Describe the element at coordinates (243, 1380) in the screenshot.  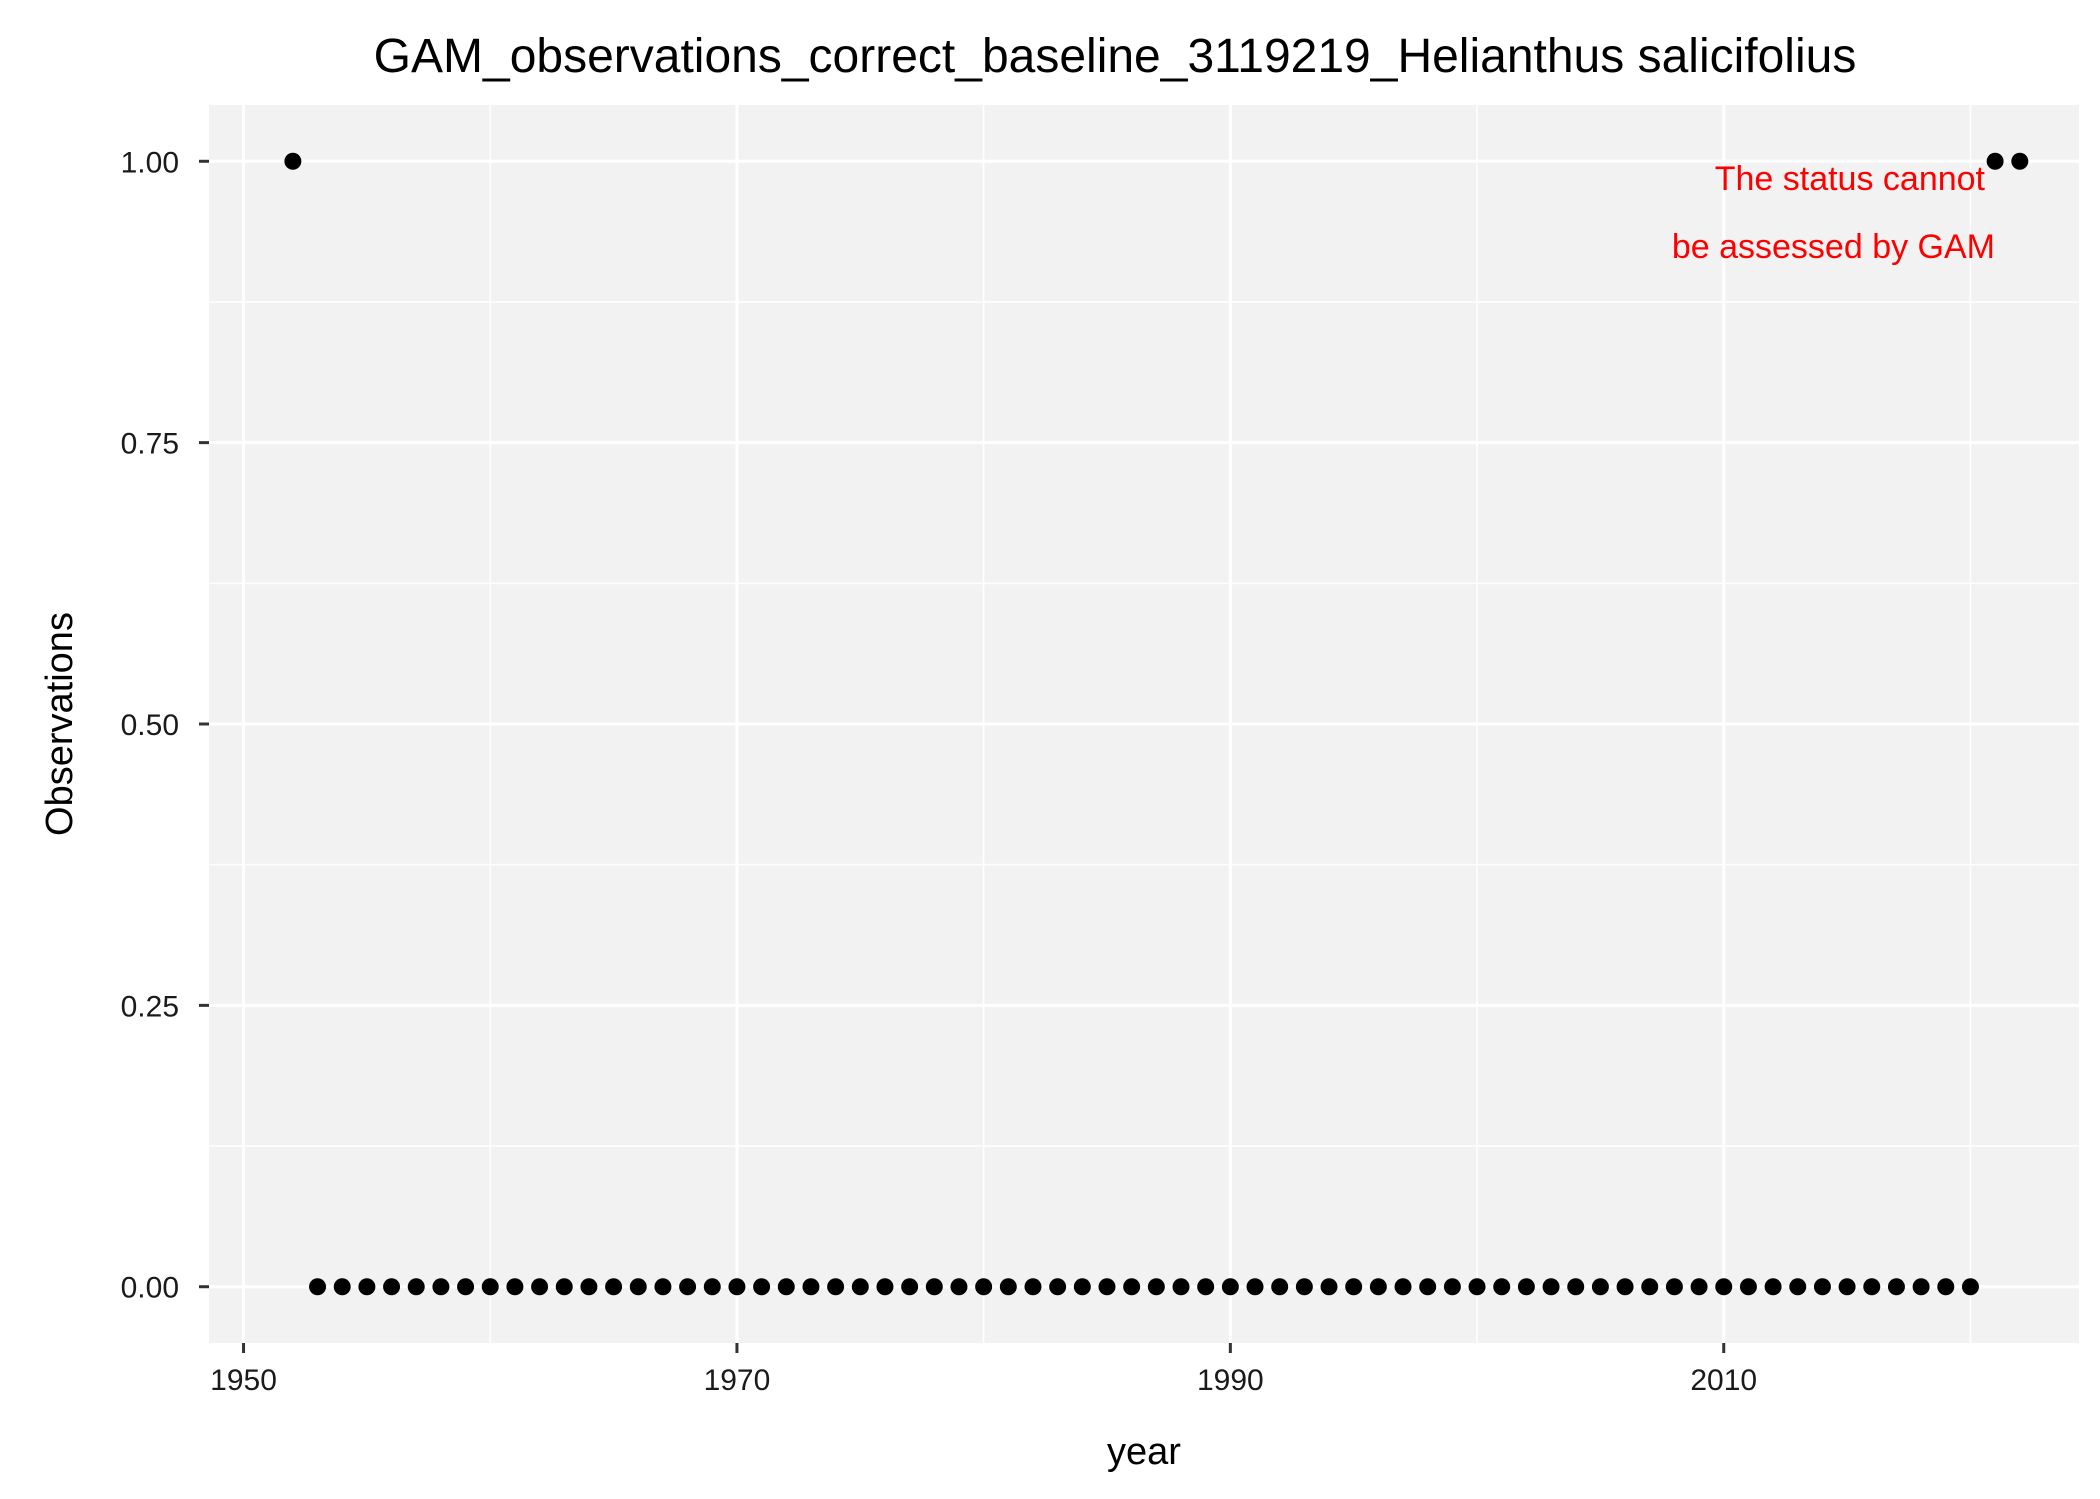
I see `x-tick-label: 1950` at that location.